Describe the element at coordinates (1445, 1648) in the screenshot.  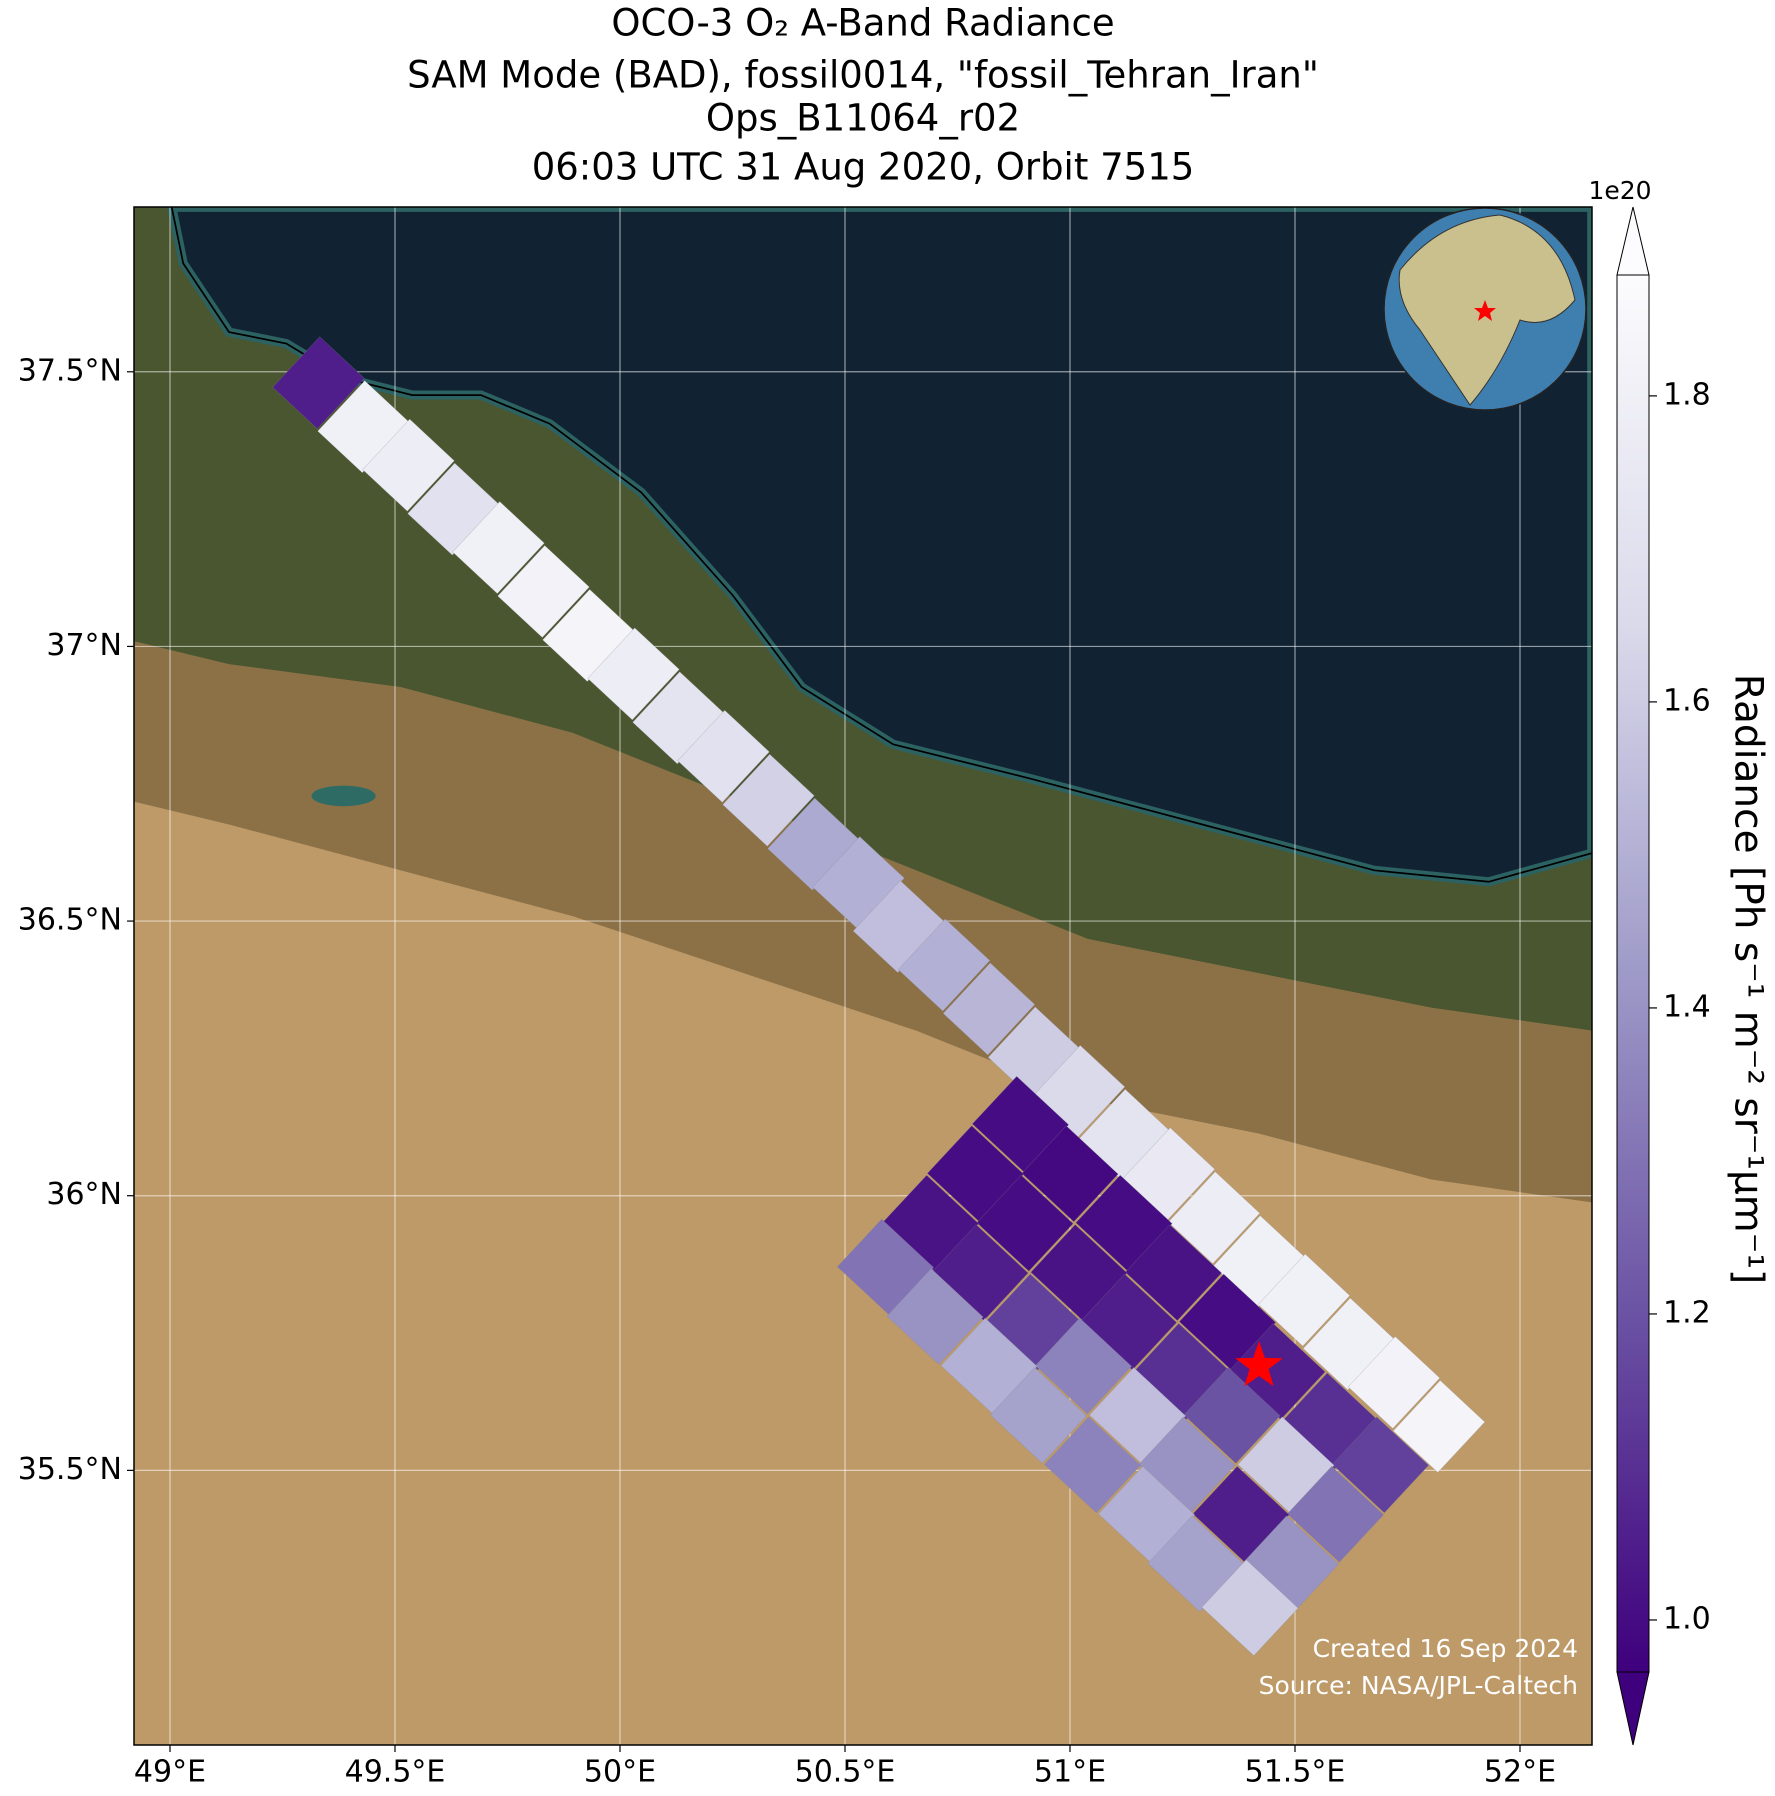
I see `credit: Created 16 Sep 2024` at that location.